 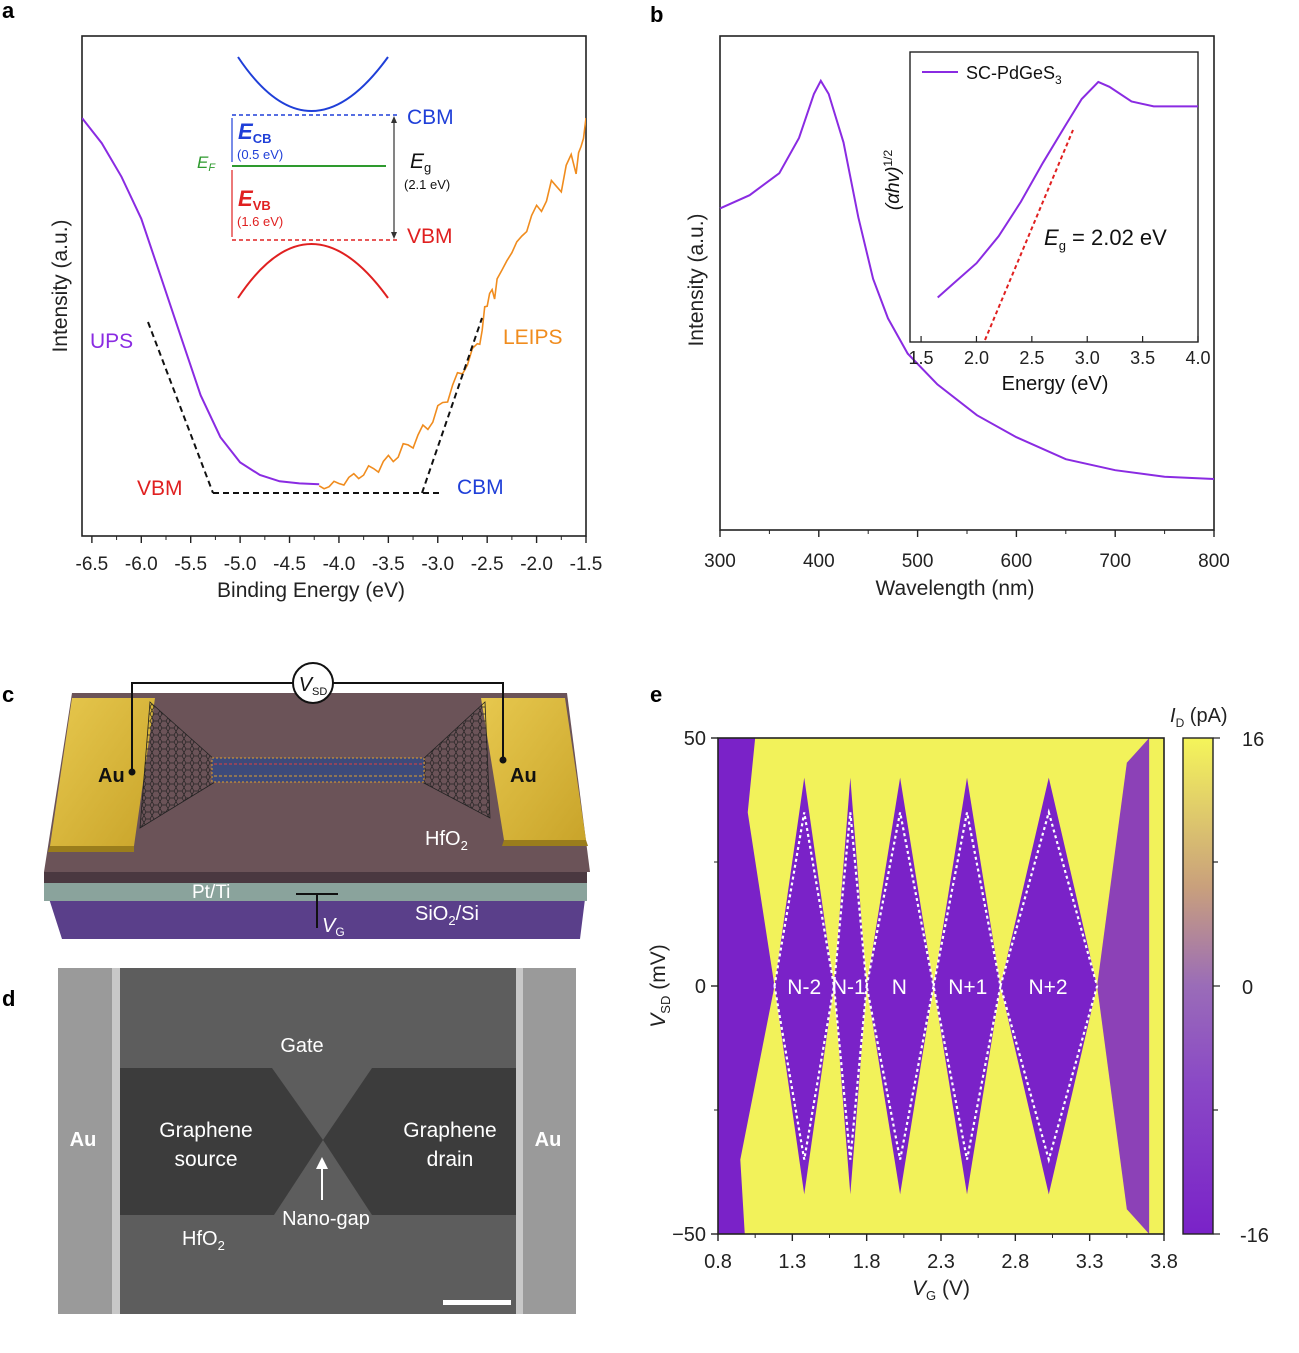 What do you see at coordinates (203, 1240) in the screenshot?
I see `hfo2-label-d: HfO2` at bounding box center [203, 1240].